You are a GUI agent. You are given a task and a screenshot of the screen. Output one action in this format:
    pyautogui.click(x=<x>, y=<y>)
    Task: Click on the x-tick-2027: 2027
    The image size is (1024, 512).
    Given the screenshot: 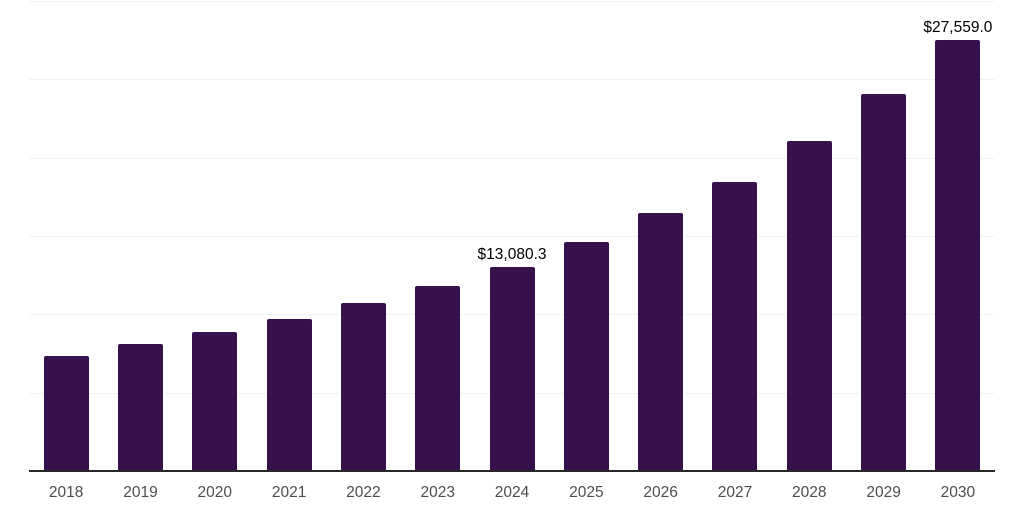 What is the action you would take?
    pyautogui.click(x=735, y=492)
    